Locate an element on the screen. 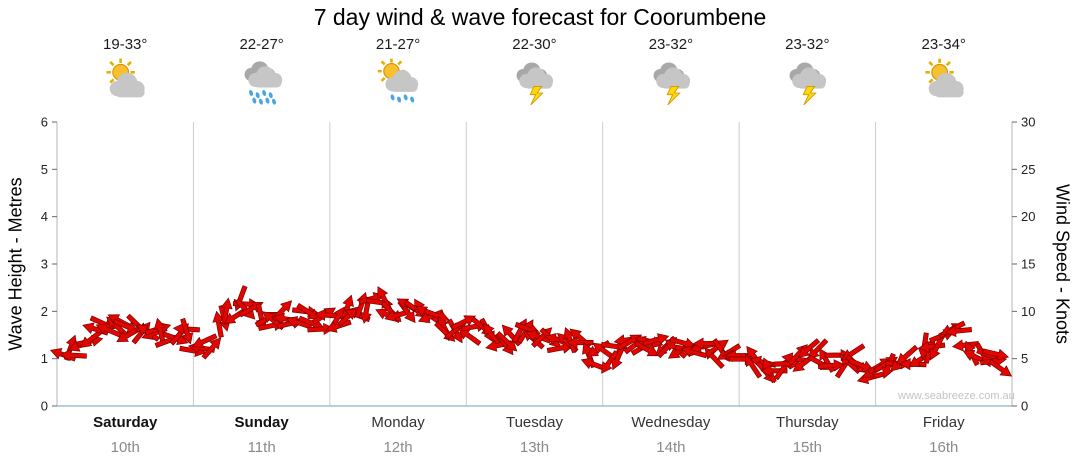 The width and height of the screenshot is (1080, 475). left-tick-label: 2 is located at coordinates (44, 311).